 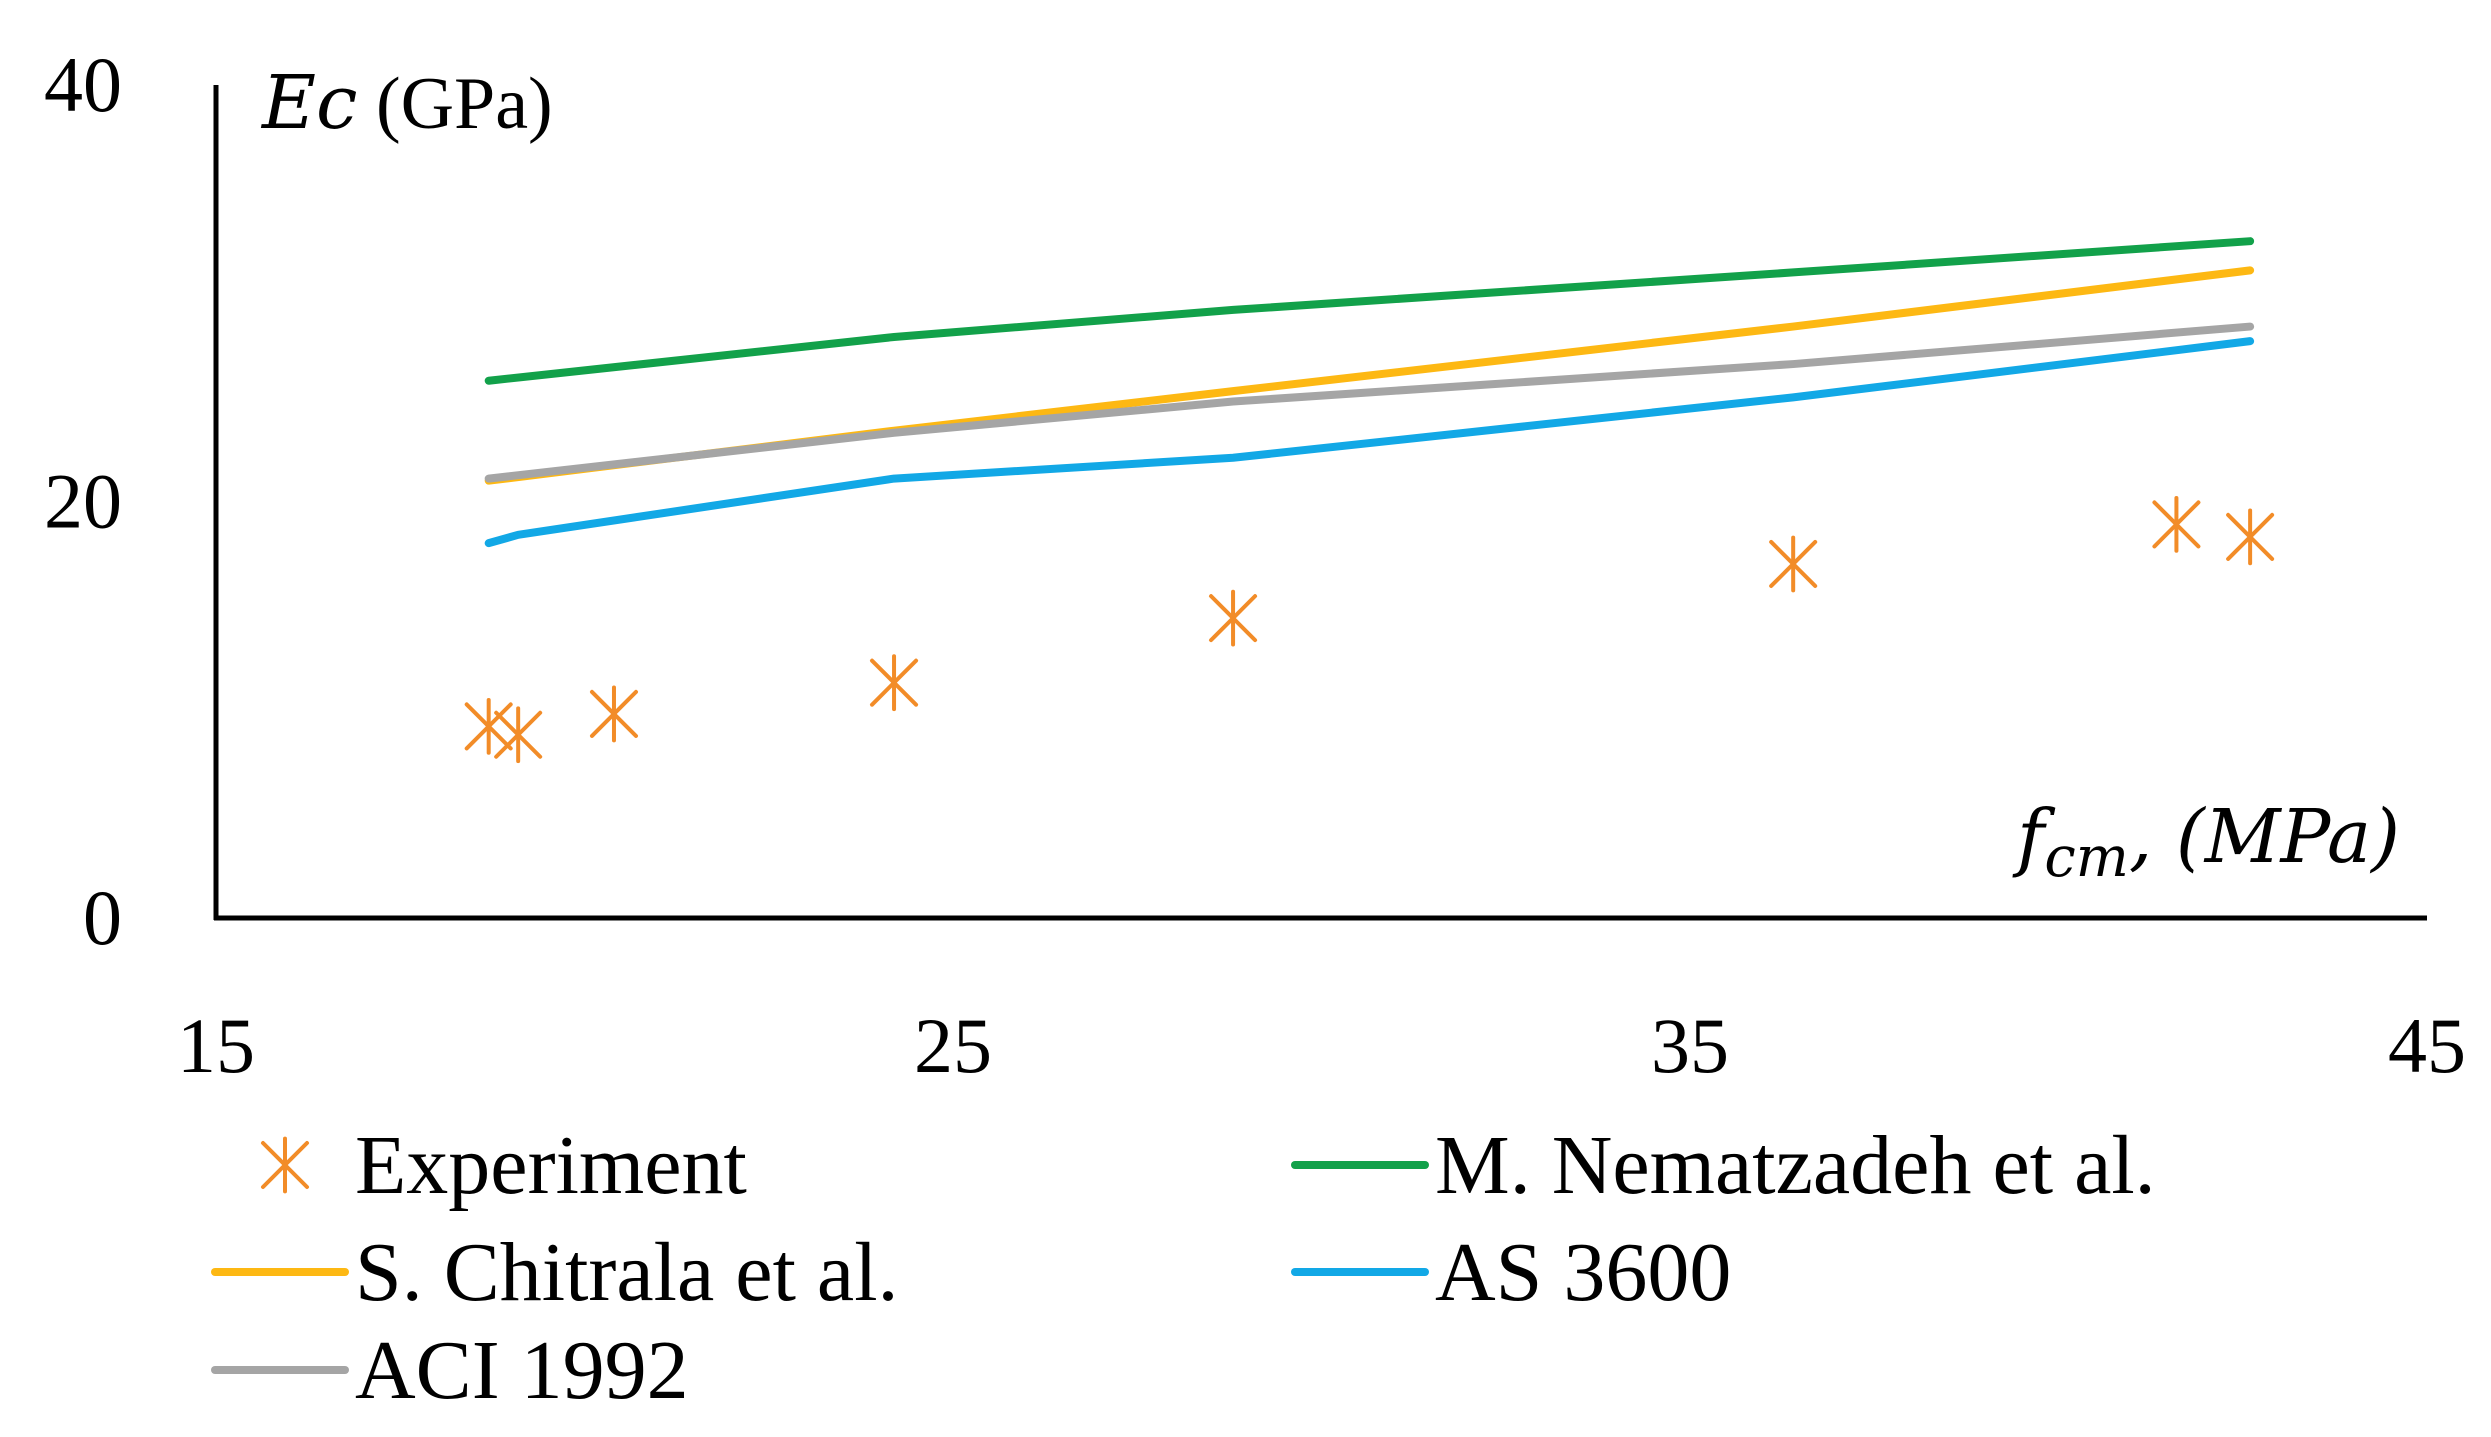 I want to click on legend-label: ACI 1992, so click(x=522, y=1370).